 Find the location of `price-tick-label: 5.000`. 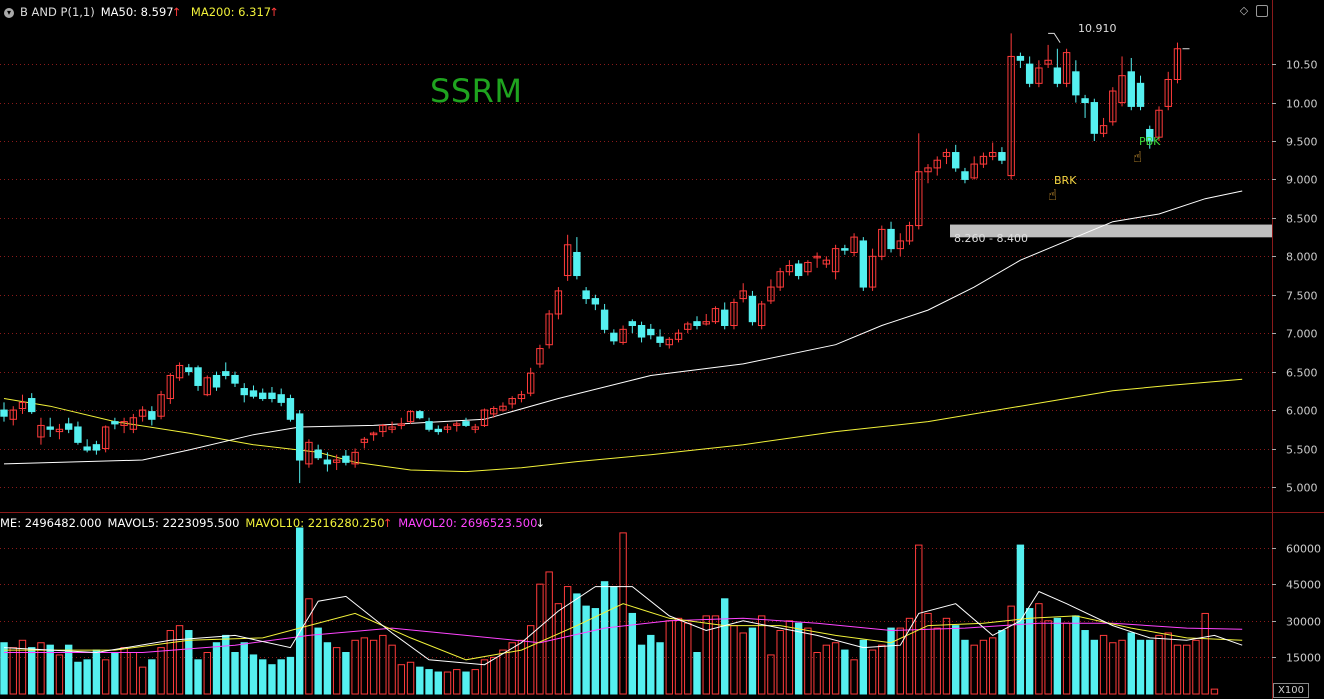

price-tick-label: 5.000 is located at coordinates (1302, 488).